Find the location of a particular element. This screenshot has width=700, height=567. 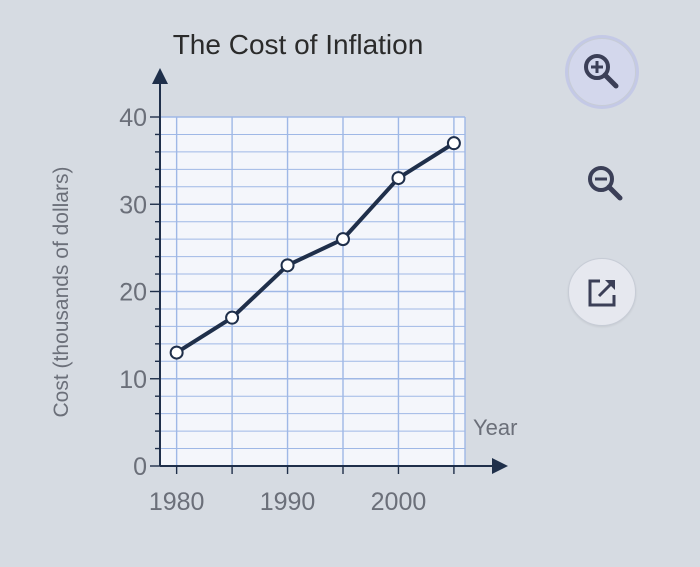

zoom-in-icon is located at coordinates (601, 71).